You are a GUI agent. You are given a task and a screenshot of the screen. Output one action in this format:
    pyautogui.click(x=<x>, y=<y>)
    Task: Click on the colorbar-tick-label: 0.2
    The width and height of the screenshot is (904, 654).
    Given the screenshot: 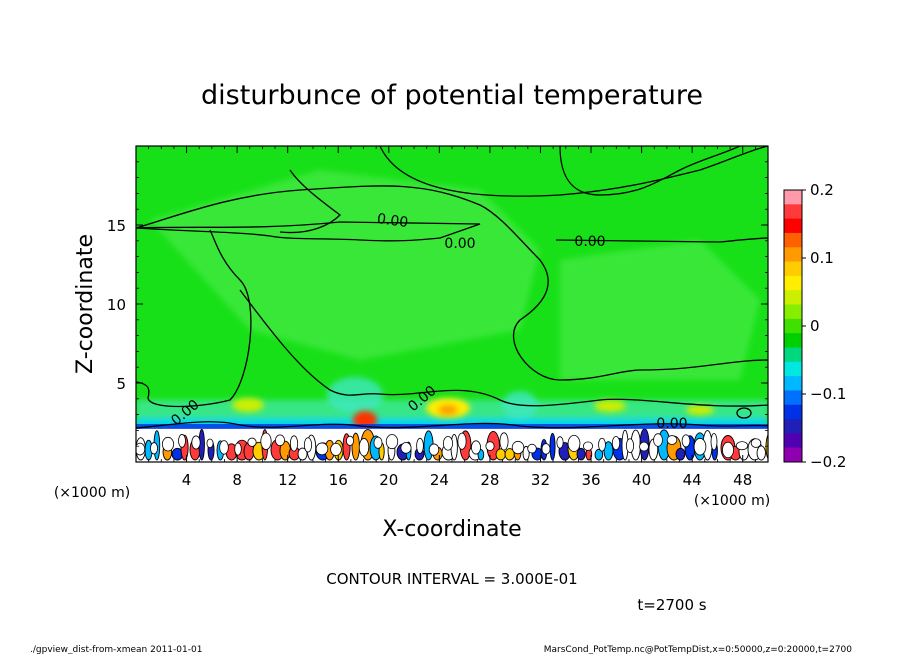 What is the action you would take?
    pyautogui.click(x=822, y=190)
    